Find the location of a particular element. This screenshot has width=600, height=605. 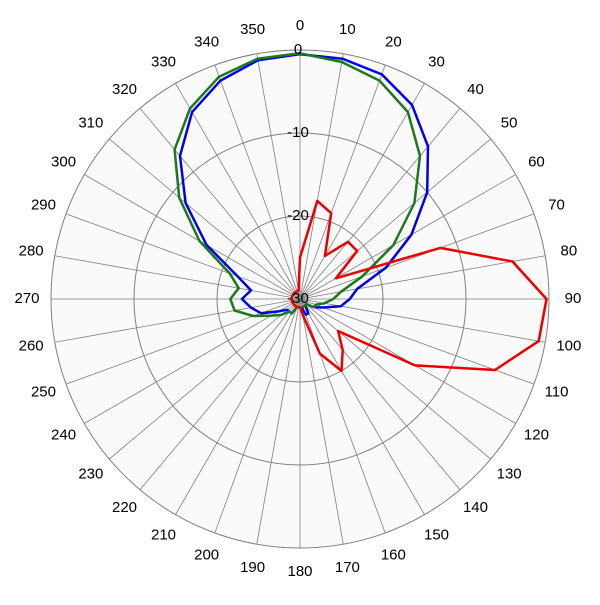

pattern-line is located at coordinates (419, 286).